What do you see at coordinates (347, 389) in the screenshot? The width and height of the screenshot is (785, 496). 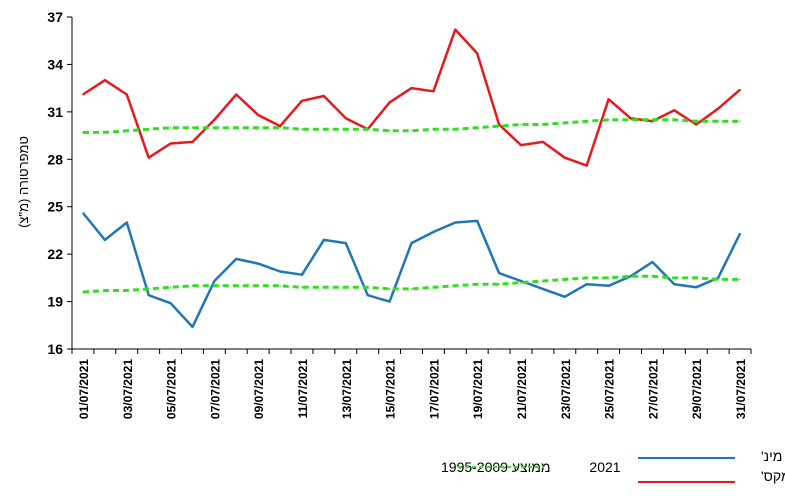 I see `x-tick-label: 13/07/2021` at bounding box center [347, 389].